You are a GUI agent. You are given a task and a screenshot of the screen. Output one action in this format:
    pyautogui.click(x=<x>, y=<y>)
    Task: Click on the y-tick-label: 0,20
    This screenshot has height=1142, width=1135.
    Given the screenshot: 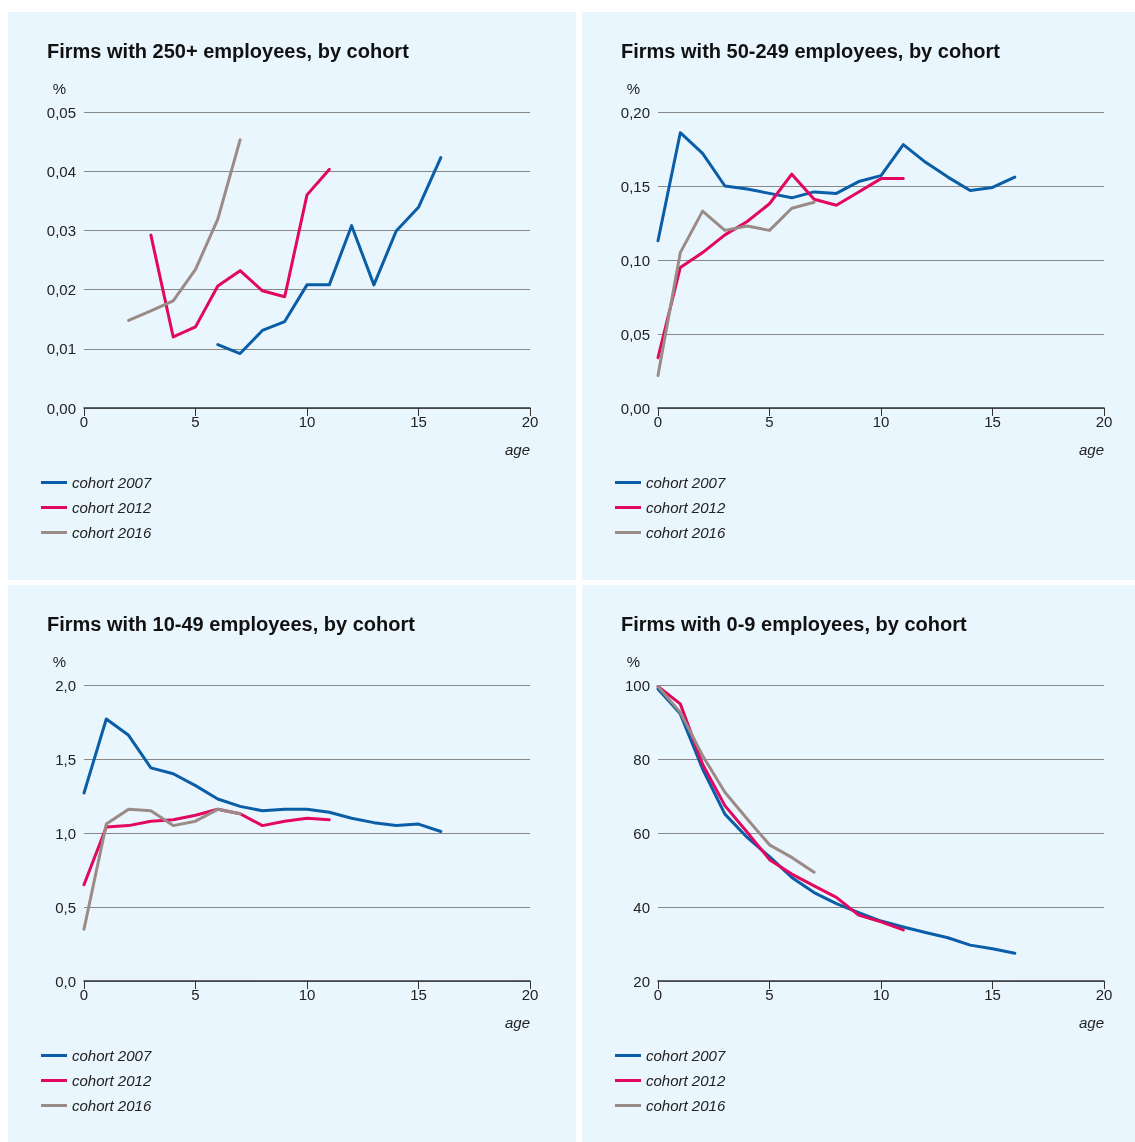 What is the action you would take?
    pyautogui.click(x=635, y=112)
    